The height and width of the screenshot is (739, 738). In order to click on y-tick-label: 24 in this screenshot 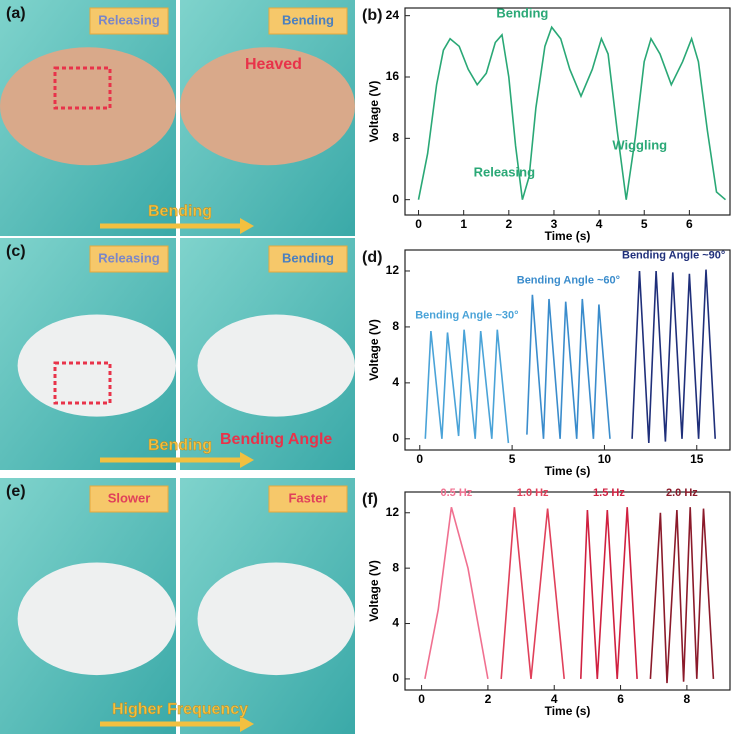, I will do `click(393, 15)`.